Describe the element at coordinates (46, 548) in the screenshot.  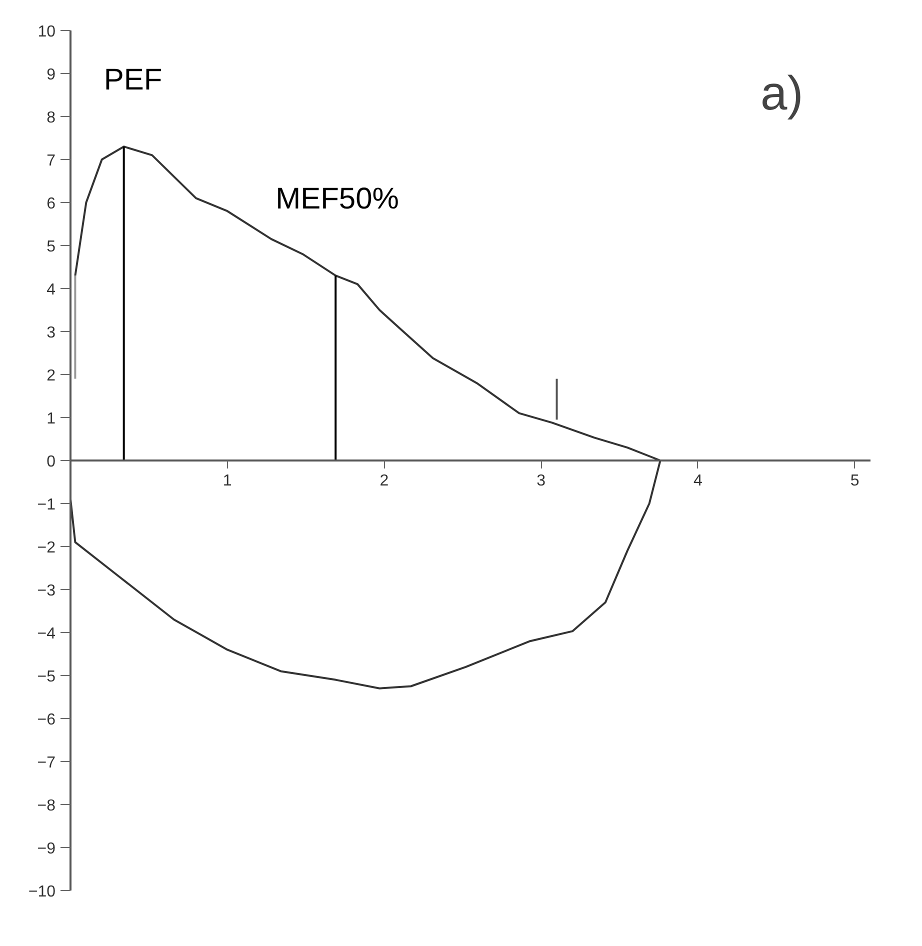
I see `y-tick-label: −2` at that location.